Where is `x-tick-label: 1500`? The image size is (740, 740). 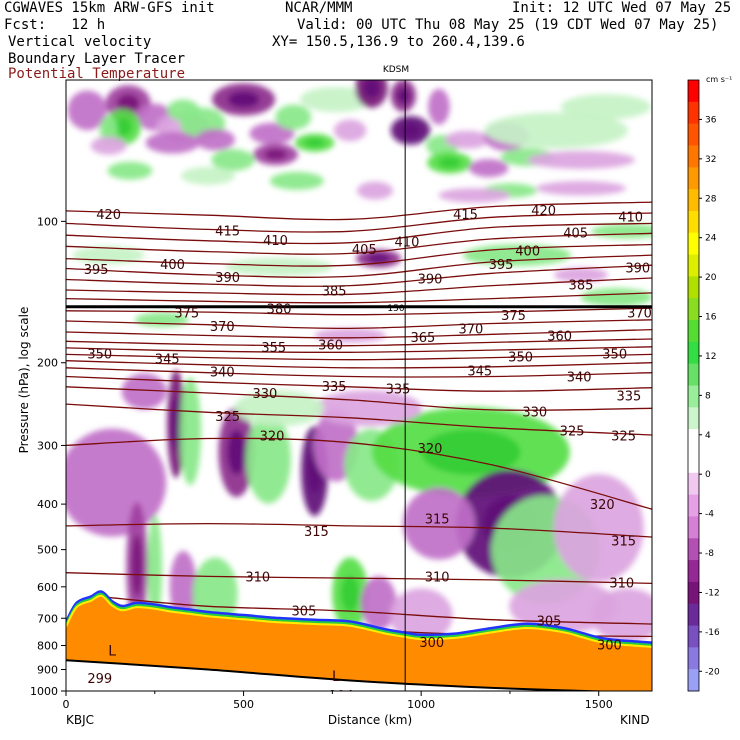 x-tick-label: 1500 is located at coordinates (599, 704).